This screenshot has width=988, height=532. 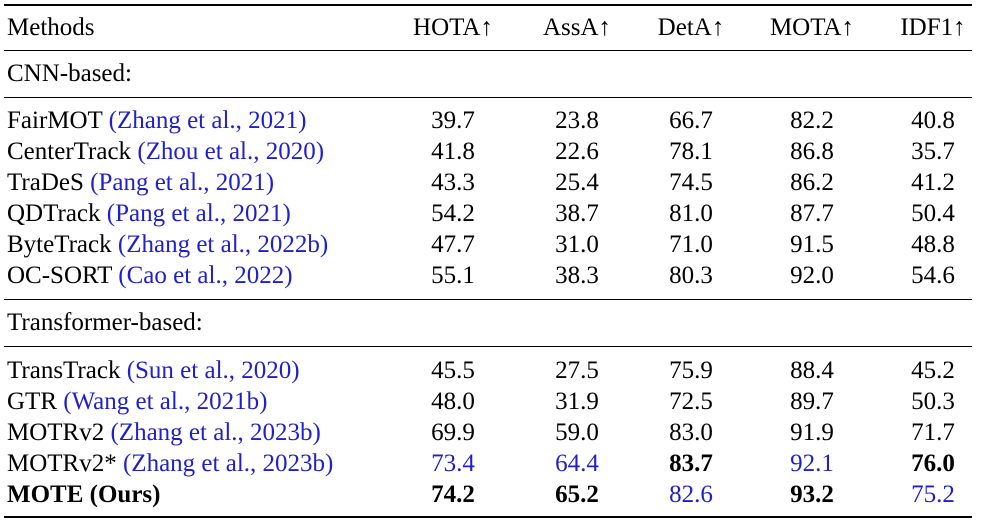 I want to click on header-mota: MOTA↑, so click(x=812, y=27).